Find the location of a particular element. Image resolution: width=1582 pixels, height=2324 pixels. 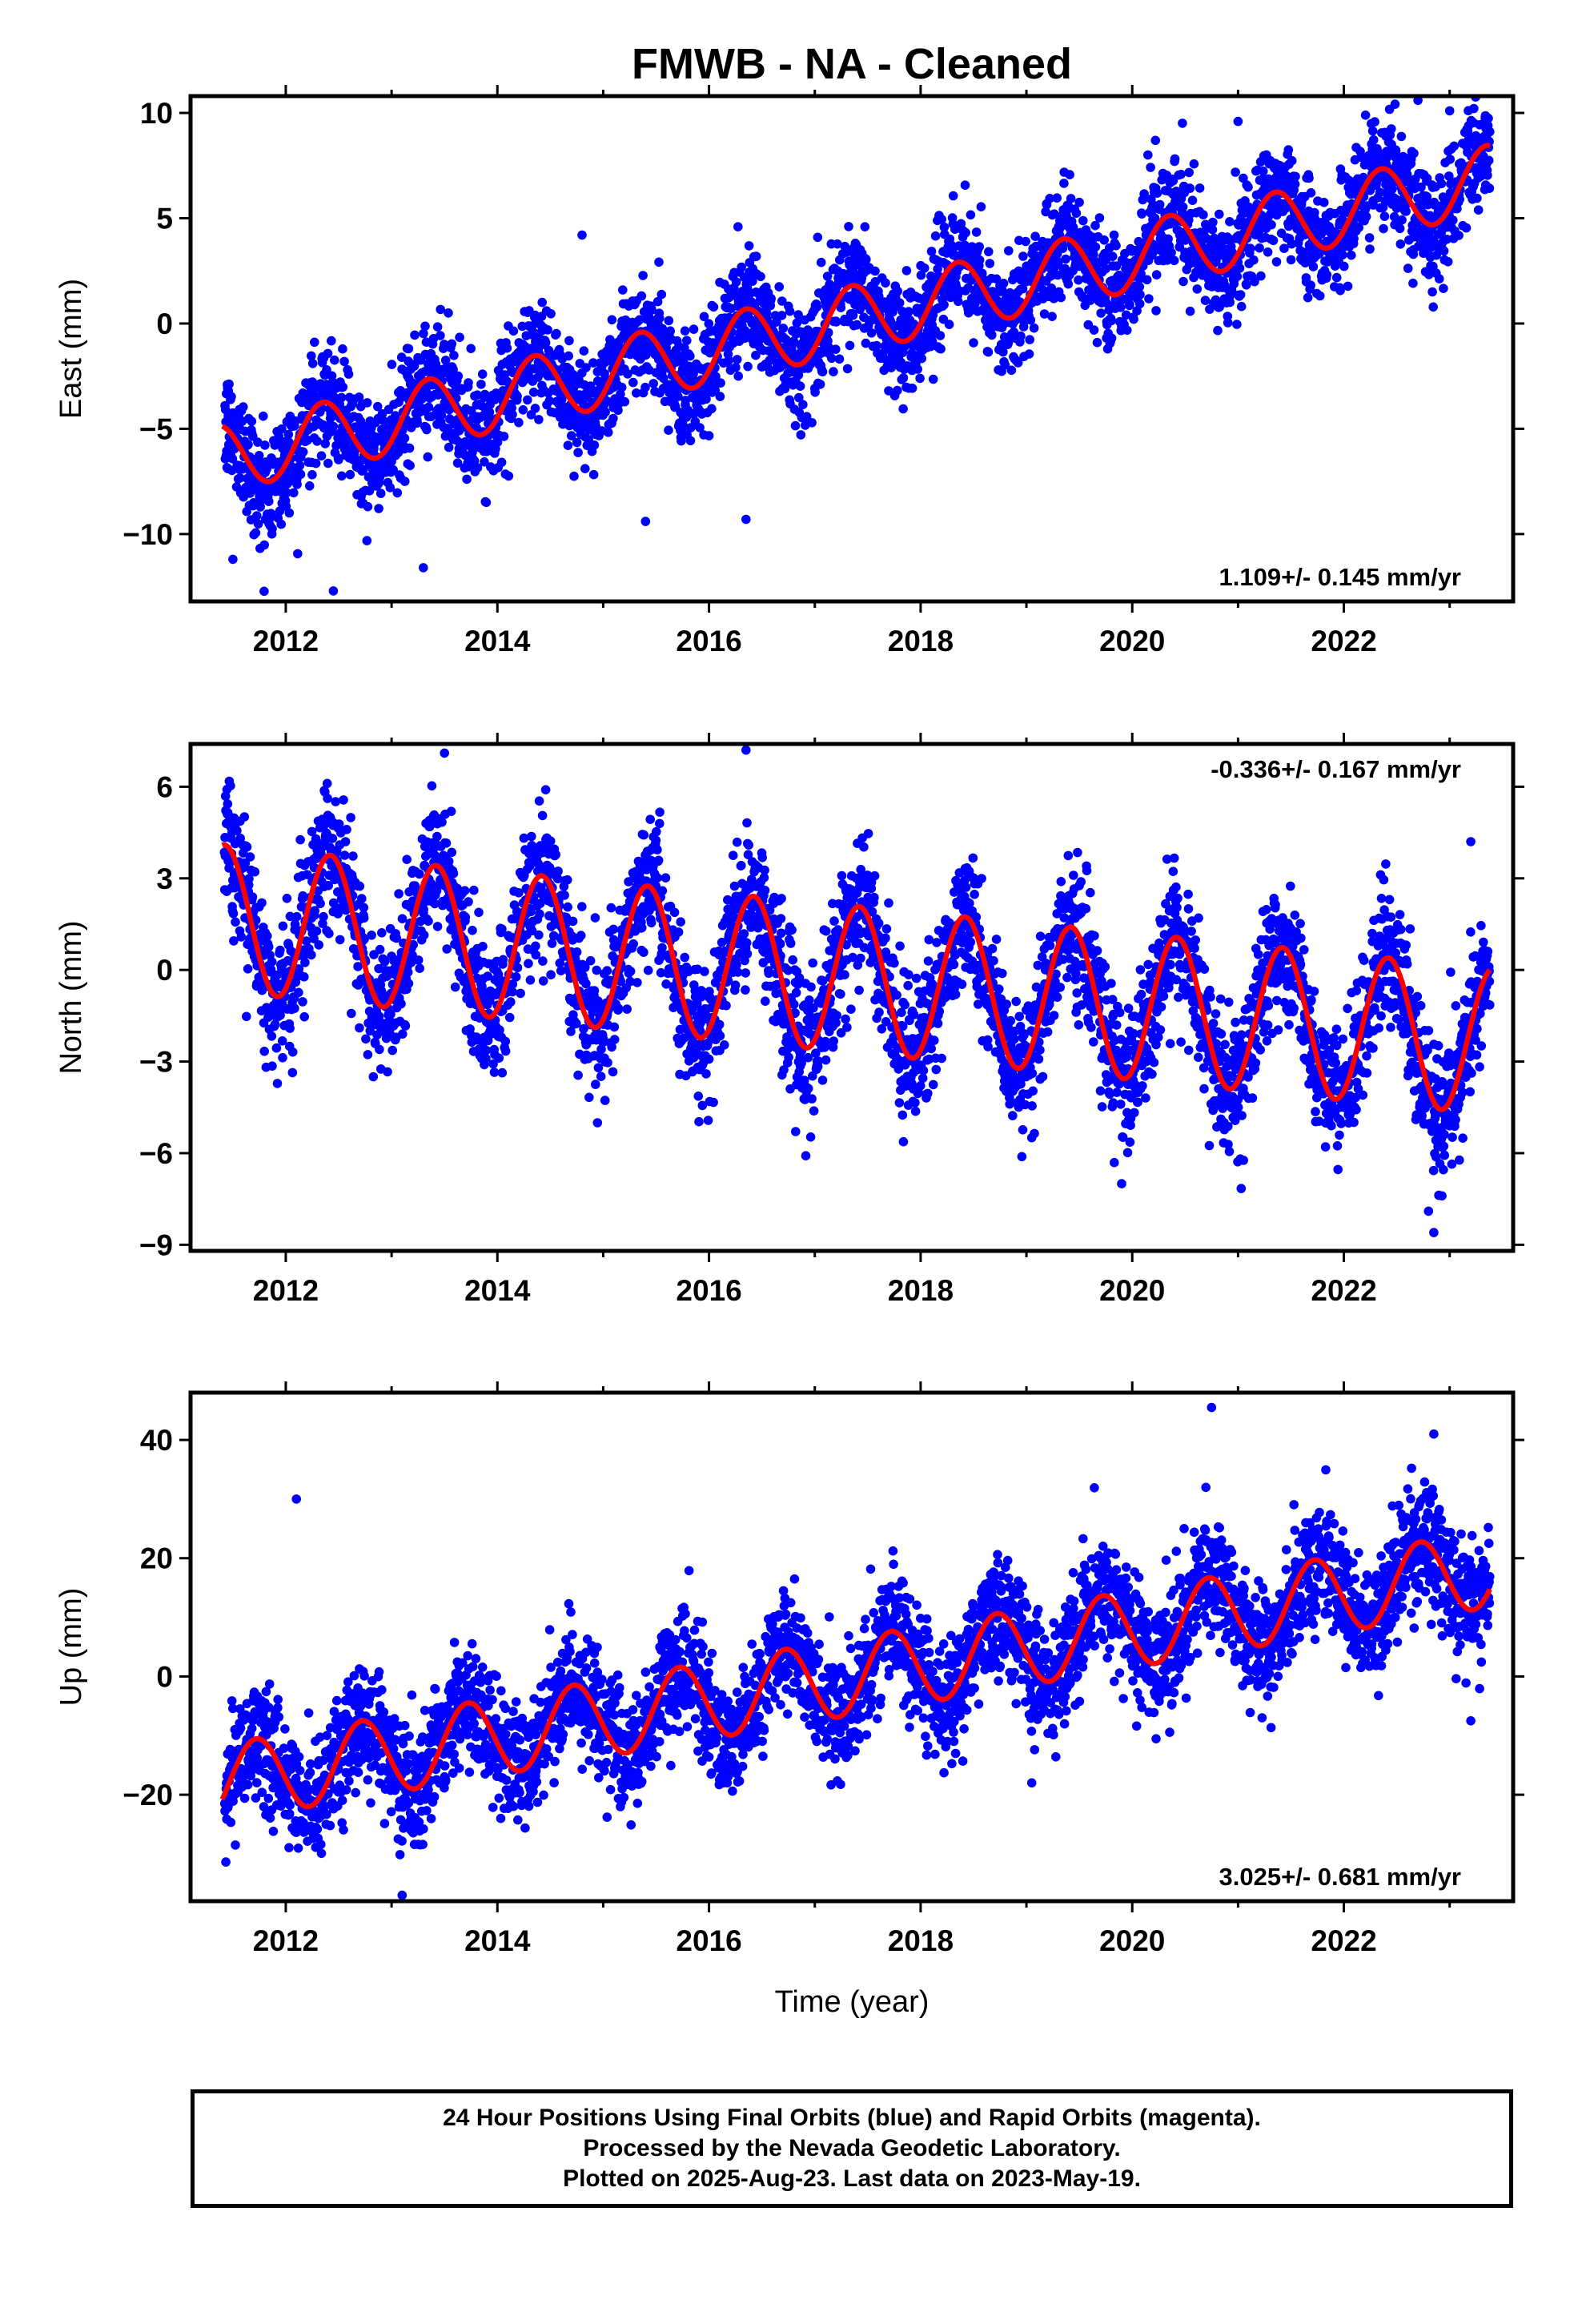

x-tick-label: 2012 is located at coordinates (286, 641).